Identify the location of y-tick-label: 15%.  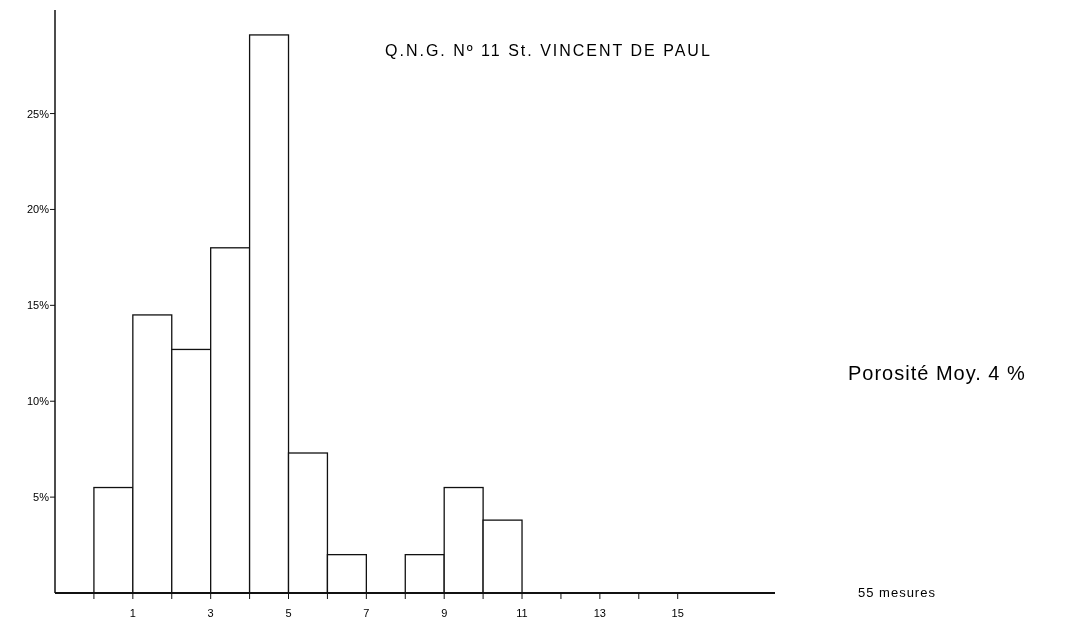
(38, 305).